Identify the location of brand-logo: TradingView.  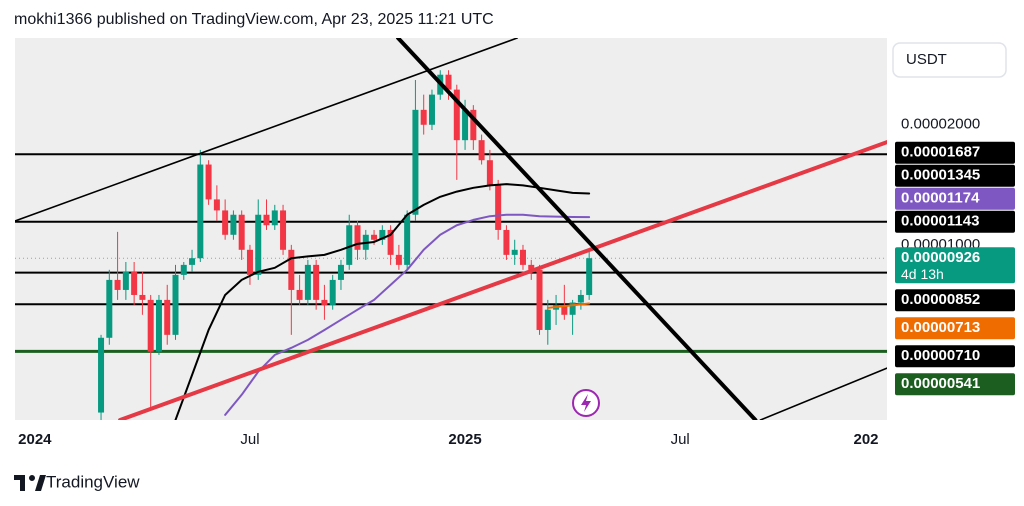
(77, 481).